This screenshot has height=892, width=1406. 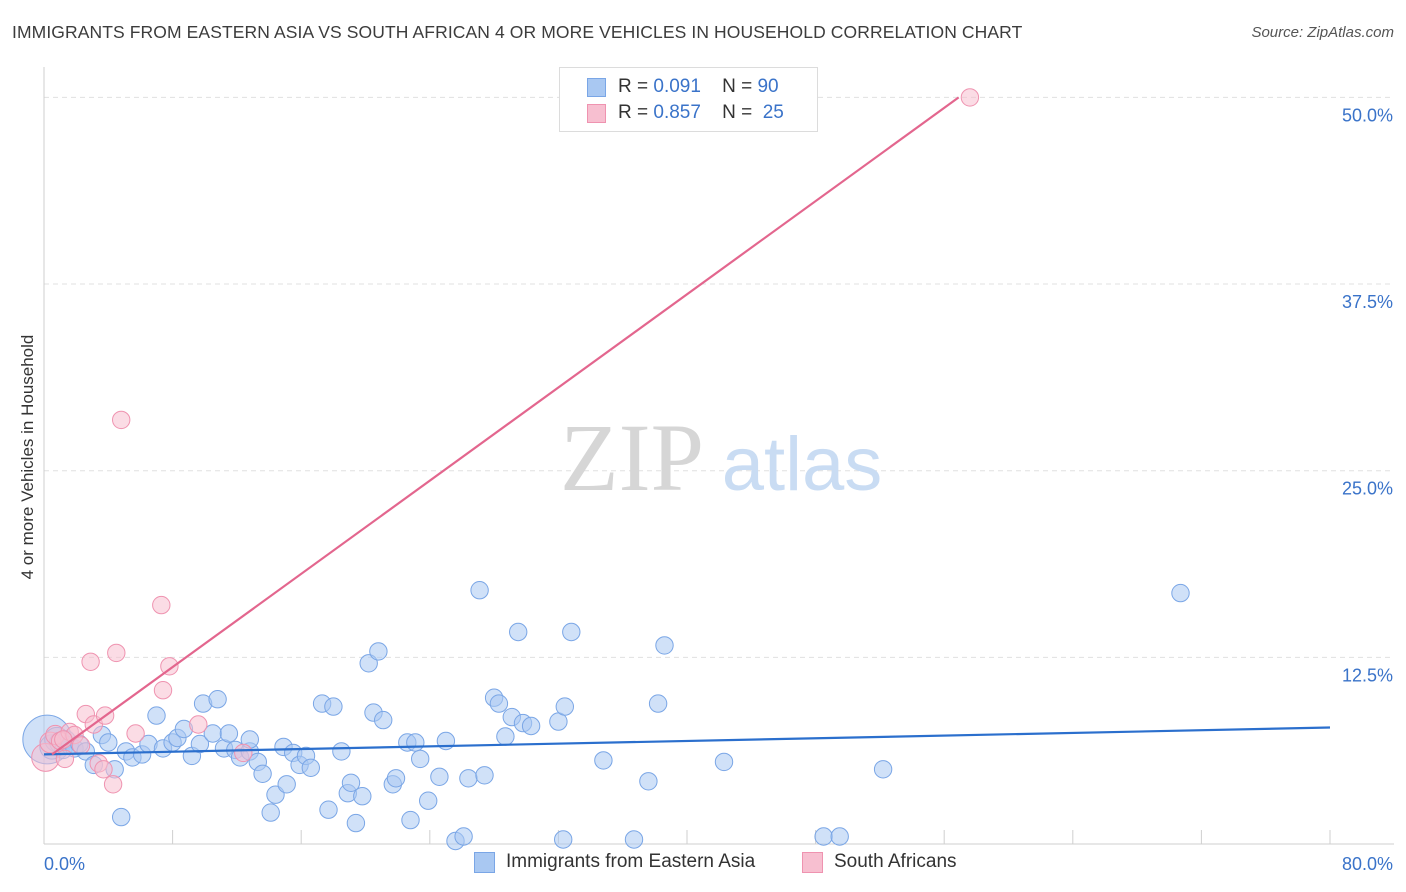 I want to click on y-tick-label: 25.0%, so click(x=1367, y=489).